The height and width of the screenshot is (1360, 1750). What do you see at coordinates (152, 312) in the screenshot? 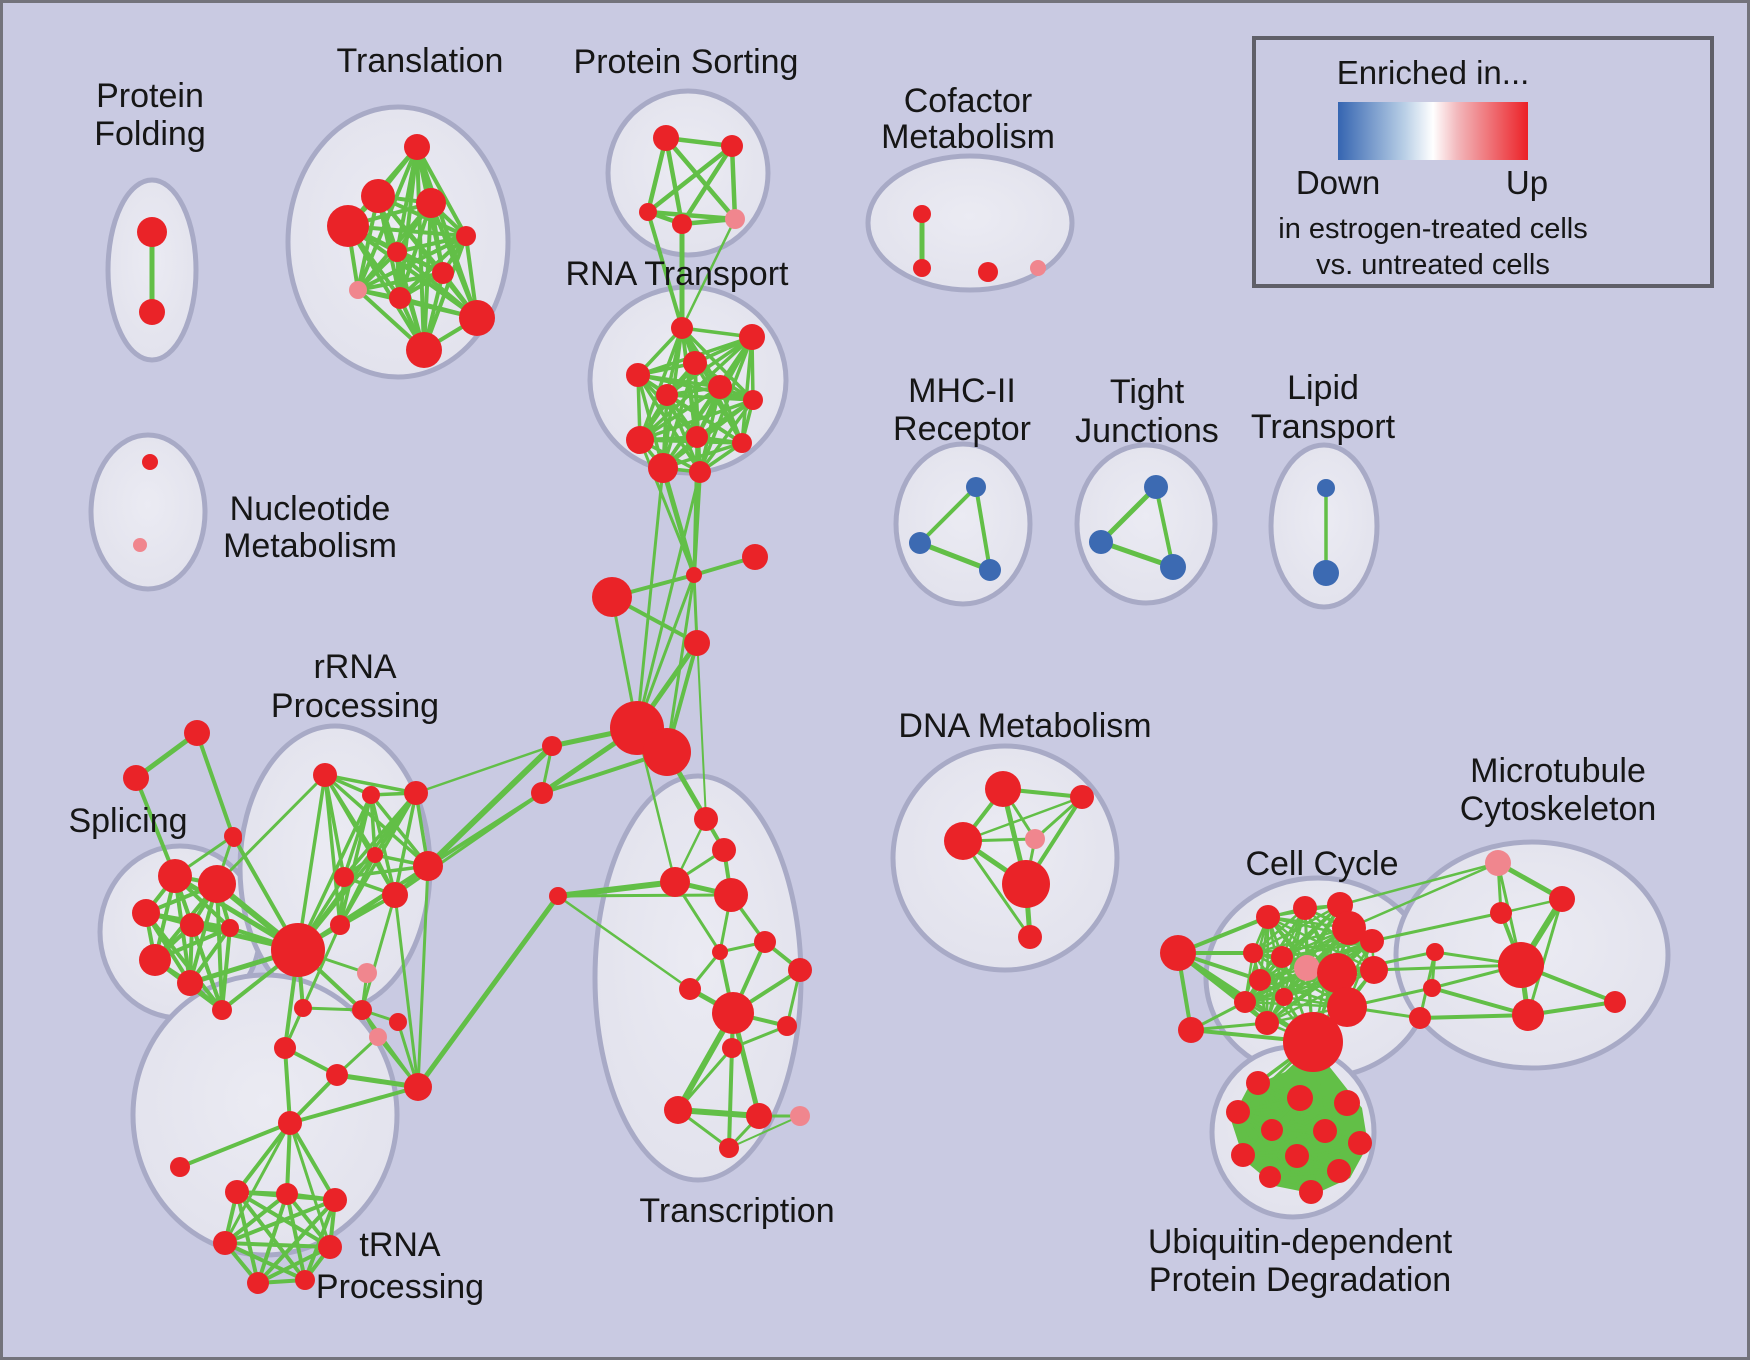
I see `gene-set-node-protein_folding` at bounding box center [152, 312].